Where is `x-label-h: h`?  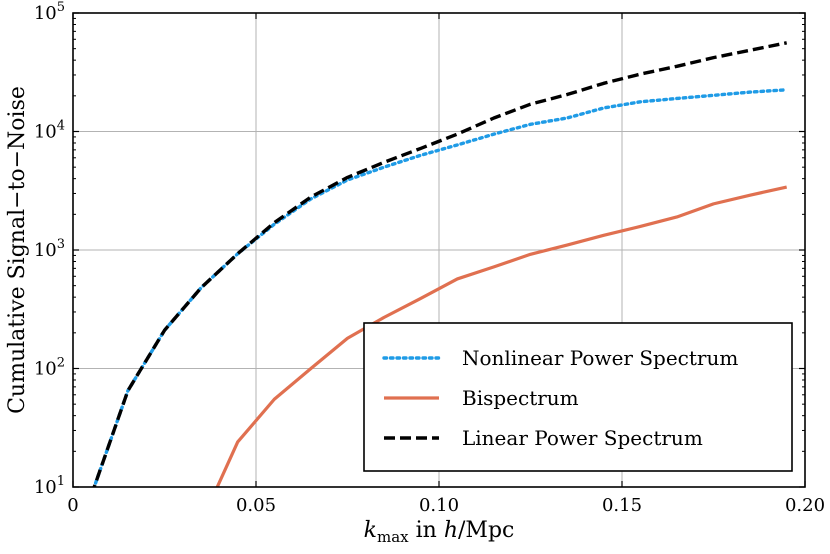
x-label-h: h is located at coordinates (451, 530).